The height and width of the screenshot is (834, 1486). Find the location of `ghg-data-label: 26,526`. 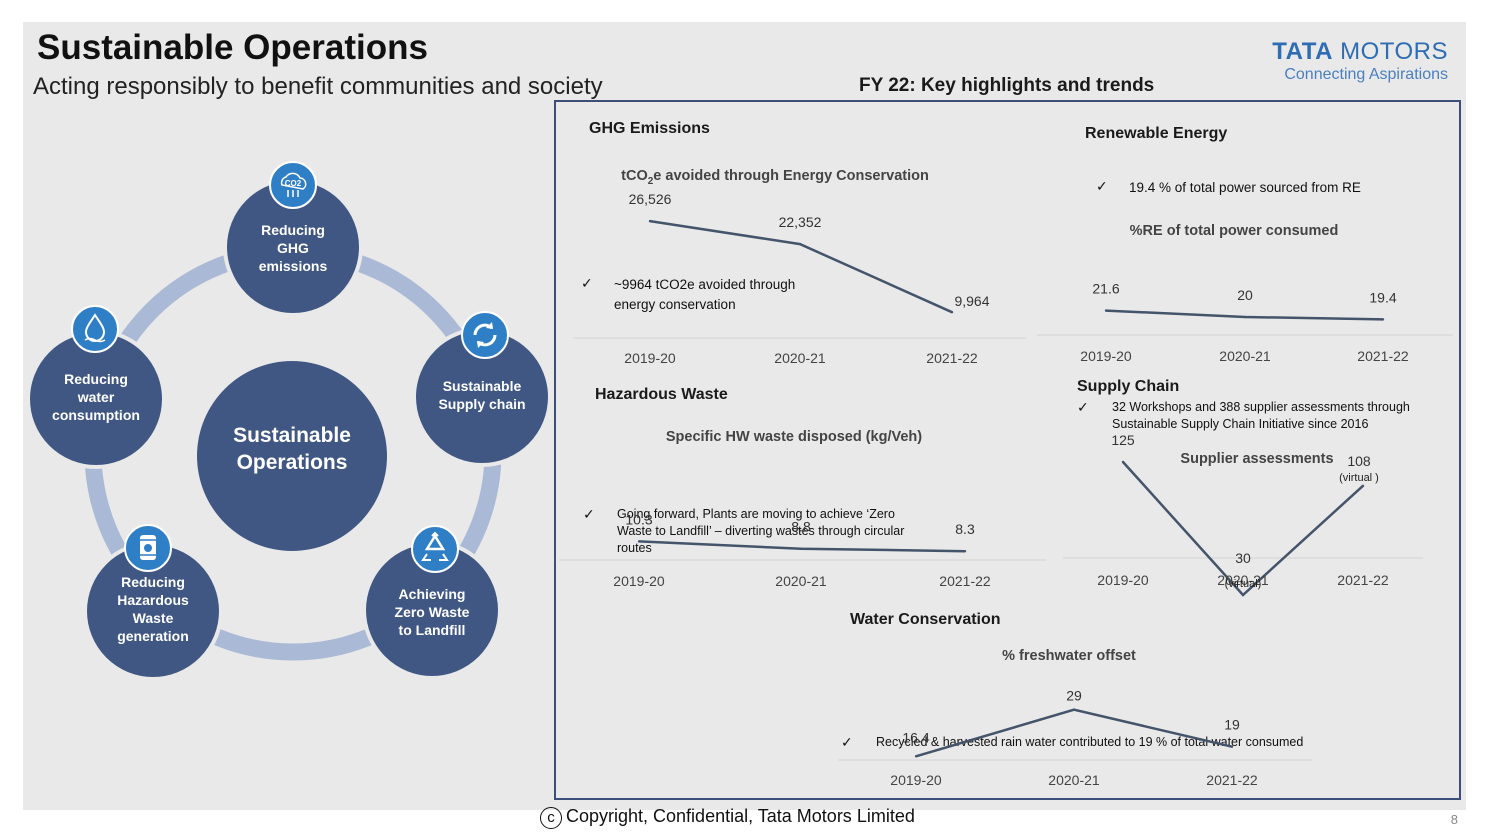

ghg-data-label: 26,526 is located at coordinates (650, 199).